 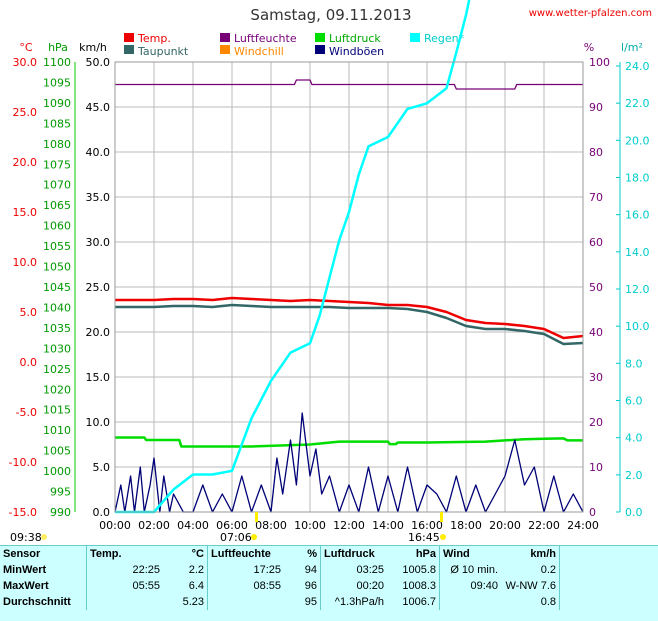 What do you see at coordinates (596, 242) in the screenshot?
I see `humidity-tick-label: 60` at bounding box center [596, 242].